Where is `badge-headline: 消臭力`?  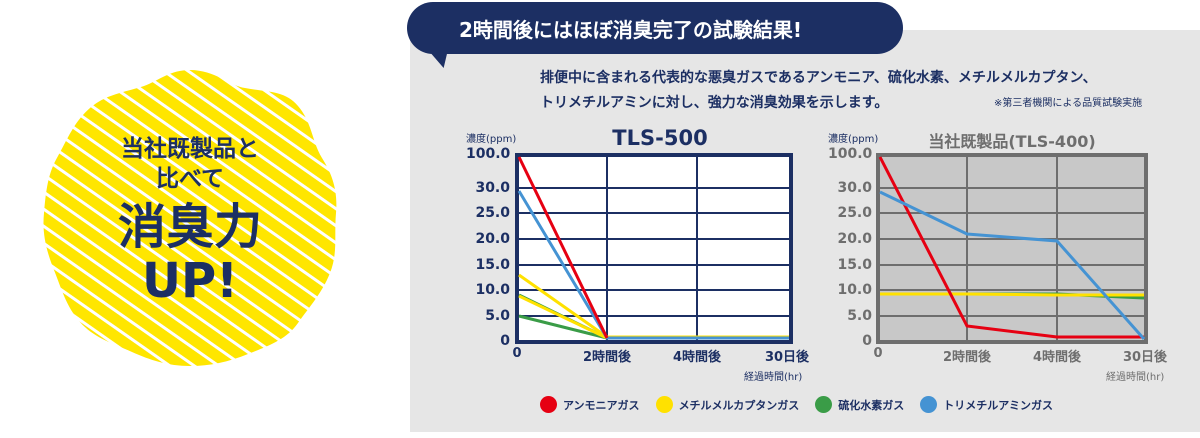 badge-headline: 消臭力 is located at coordinates (189, 227).